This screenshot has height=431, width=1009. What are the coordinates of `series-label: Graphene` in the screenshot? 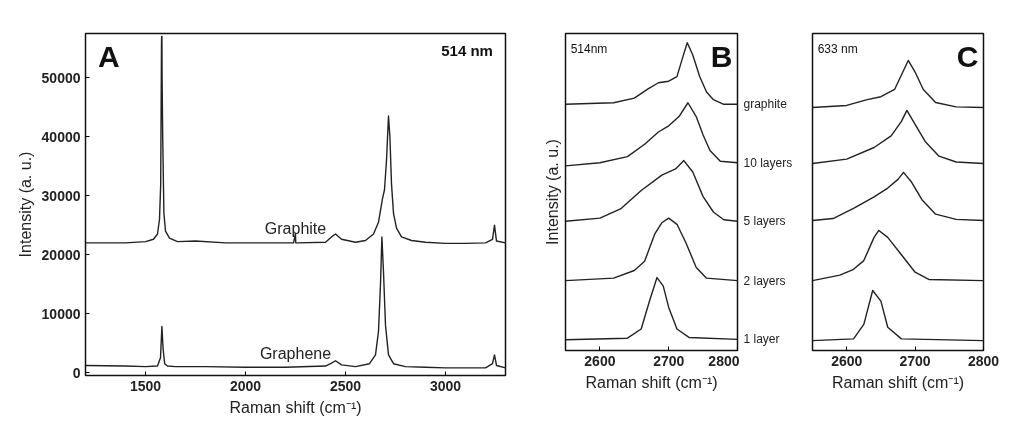 It's located at (295, 353).